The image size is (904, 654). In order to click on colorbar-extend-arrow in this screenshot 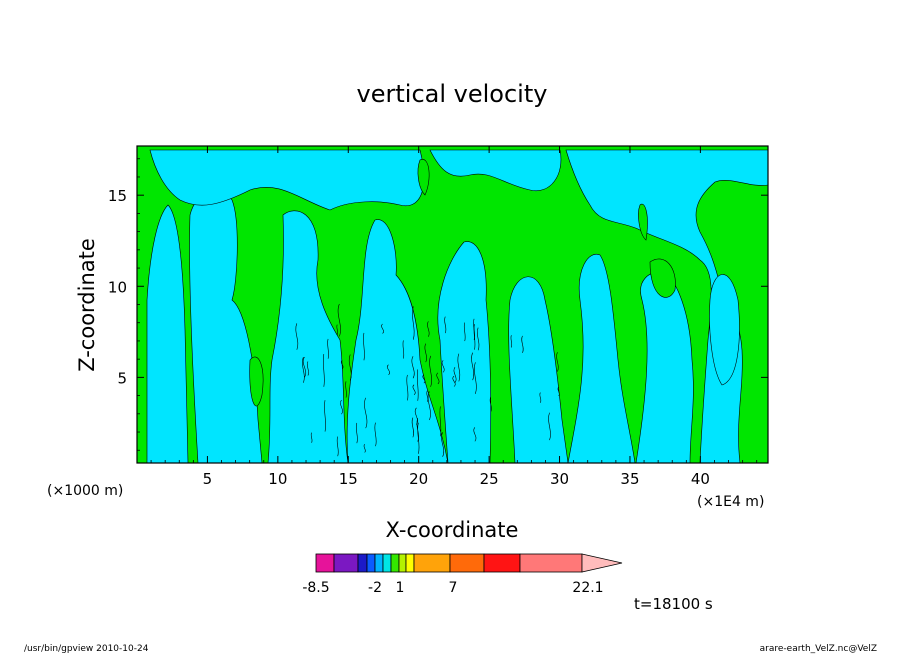, I will do `click(602, 563)`.